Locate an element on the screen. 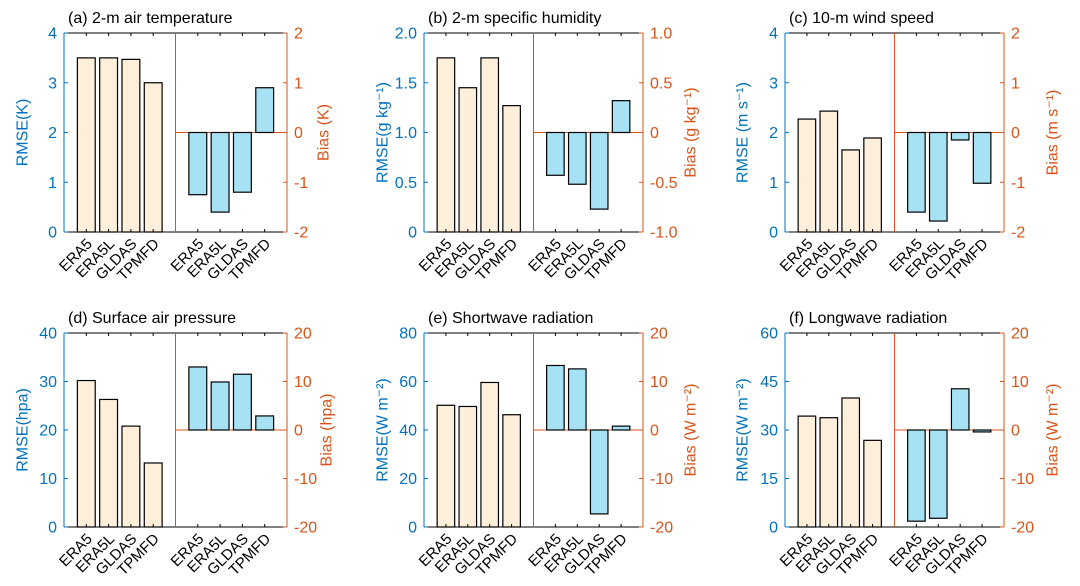  panel-f-left-tick-label: 15 is located at coordinates (769, 479).